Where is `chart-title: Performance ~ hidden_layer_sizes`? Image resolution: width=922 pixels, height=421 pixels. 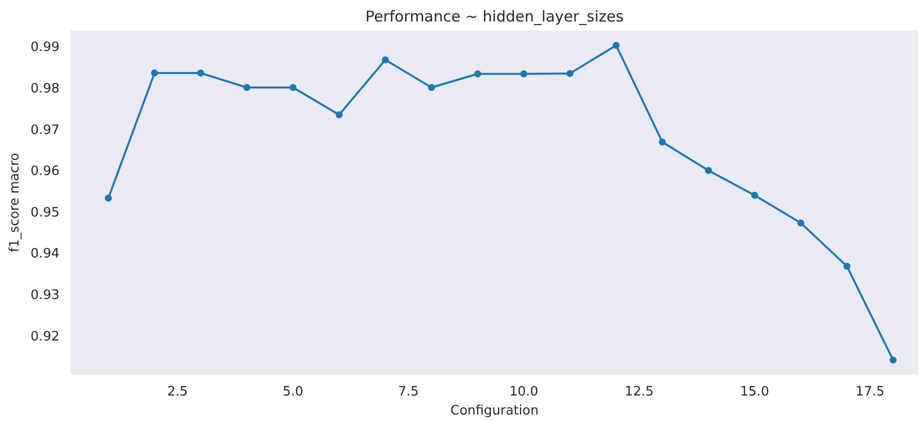 chart-title: Performance ~ hidden_layer_sizes is located at coordinates (494, 17).